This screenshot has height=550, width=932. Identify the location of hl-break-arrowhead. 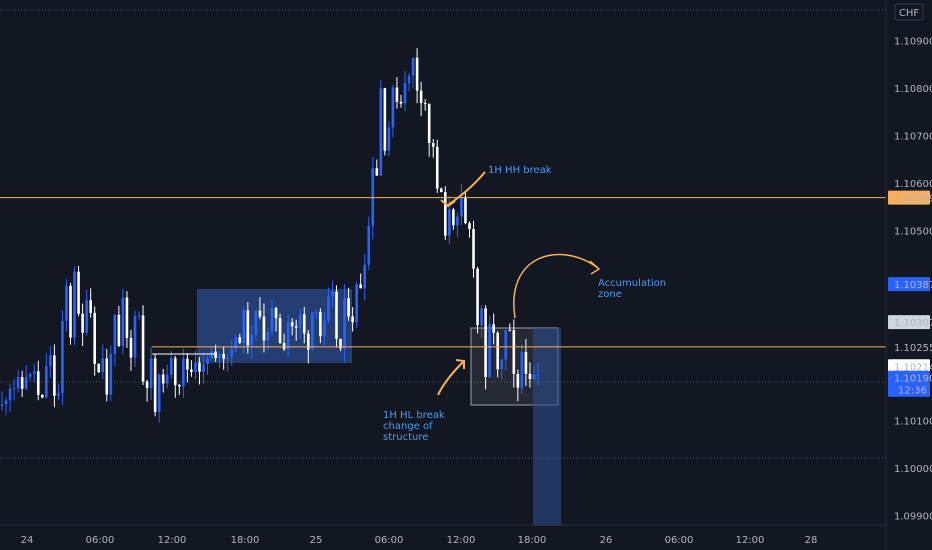
(460, 364).